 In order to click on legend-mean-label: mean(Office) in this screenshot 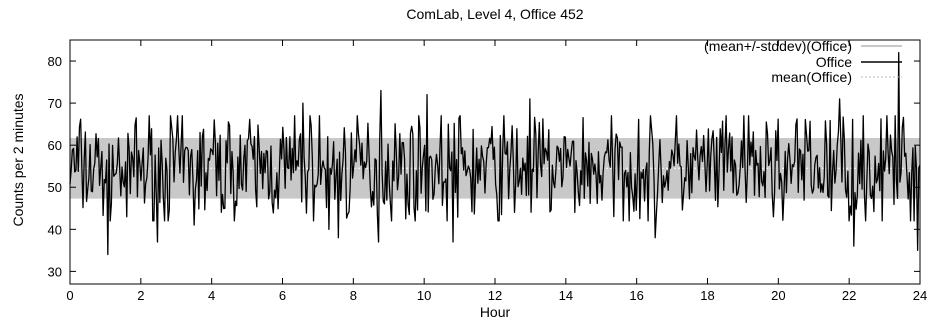, I will do `click(811, 77)`.